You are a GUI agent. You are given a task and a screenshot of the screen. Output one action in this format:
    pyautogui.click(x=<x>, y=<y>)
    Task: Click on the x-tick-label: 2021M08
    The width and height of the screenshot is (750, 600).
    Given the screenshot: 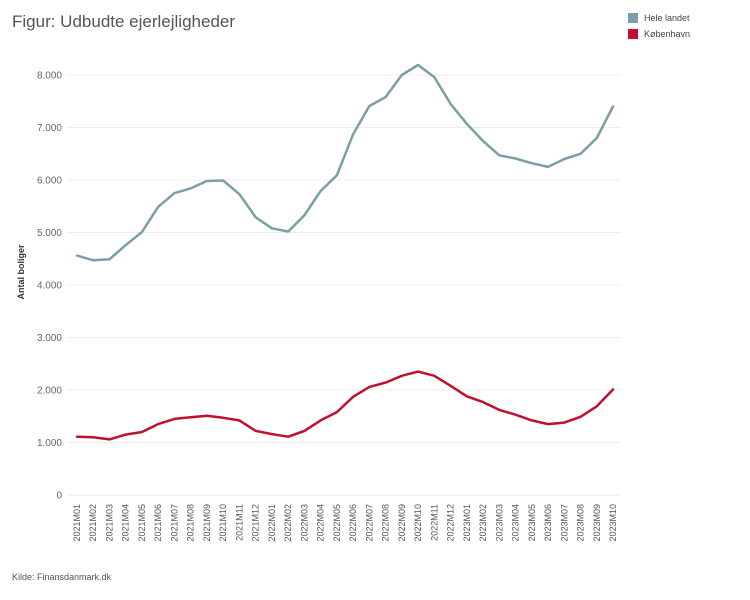 What is the action you would take?
    pyautogui.click(x=191, y=523)
    